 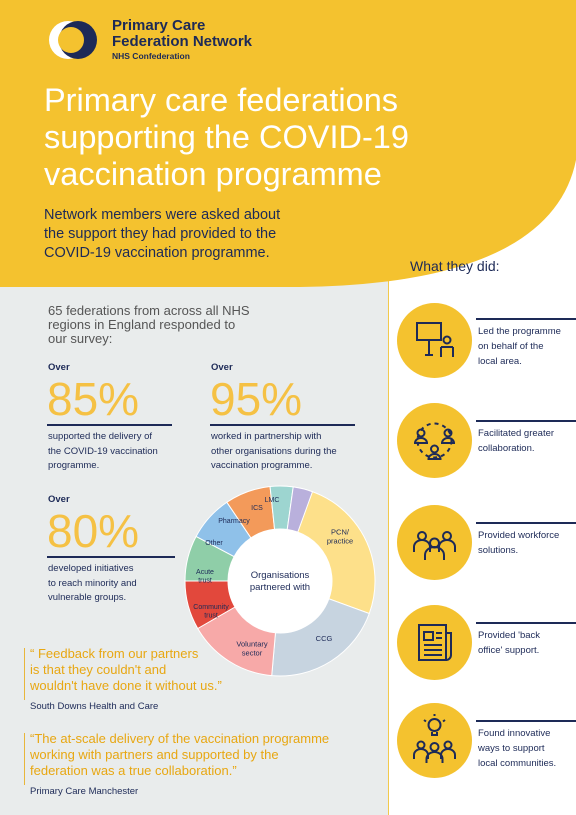 What do you see at coordinates (388, 541) in the screenshot?
I see `panel-divider` at bounding box center [388, 541].